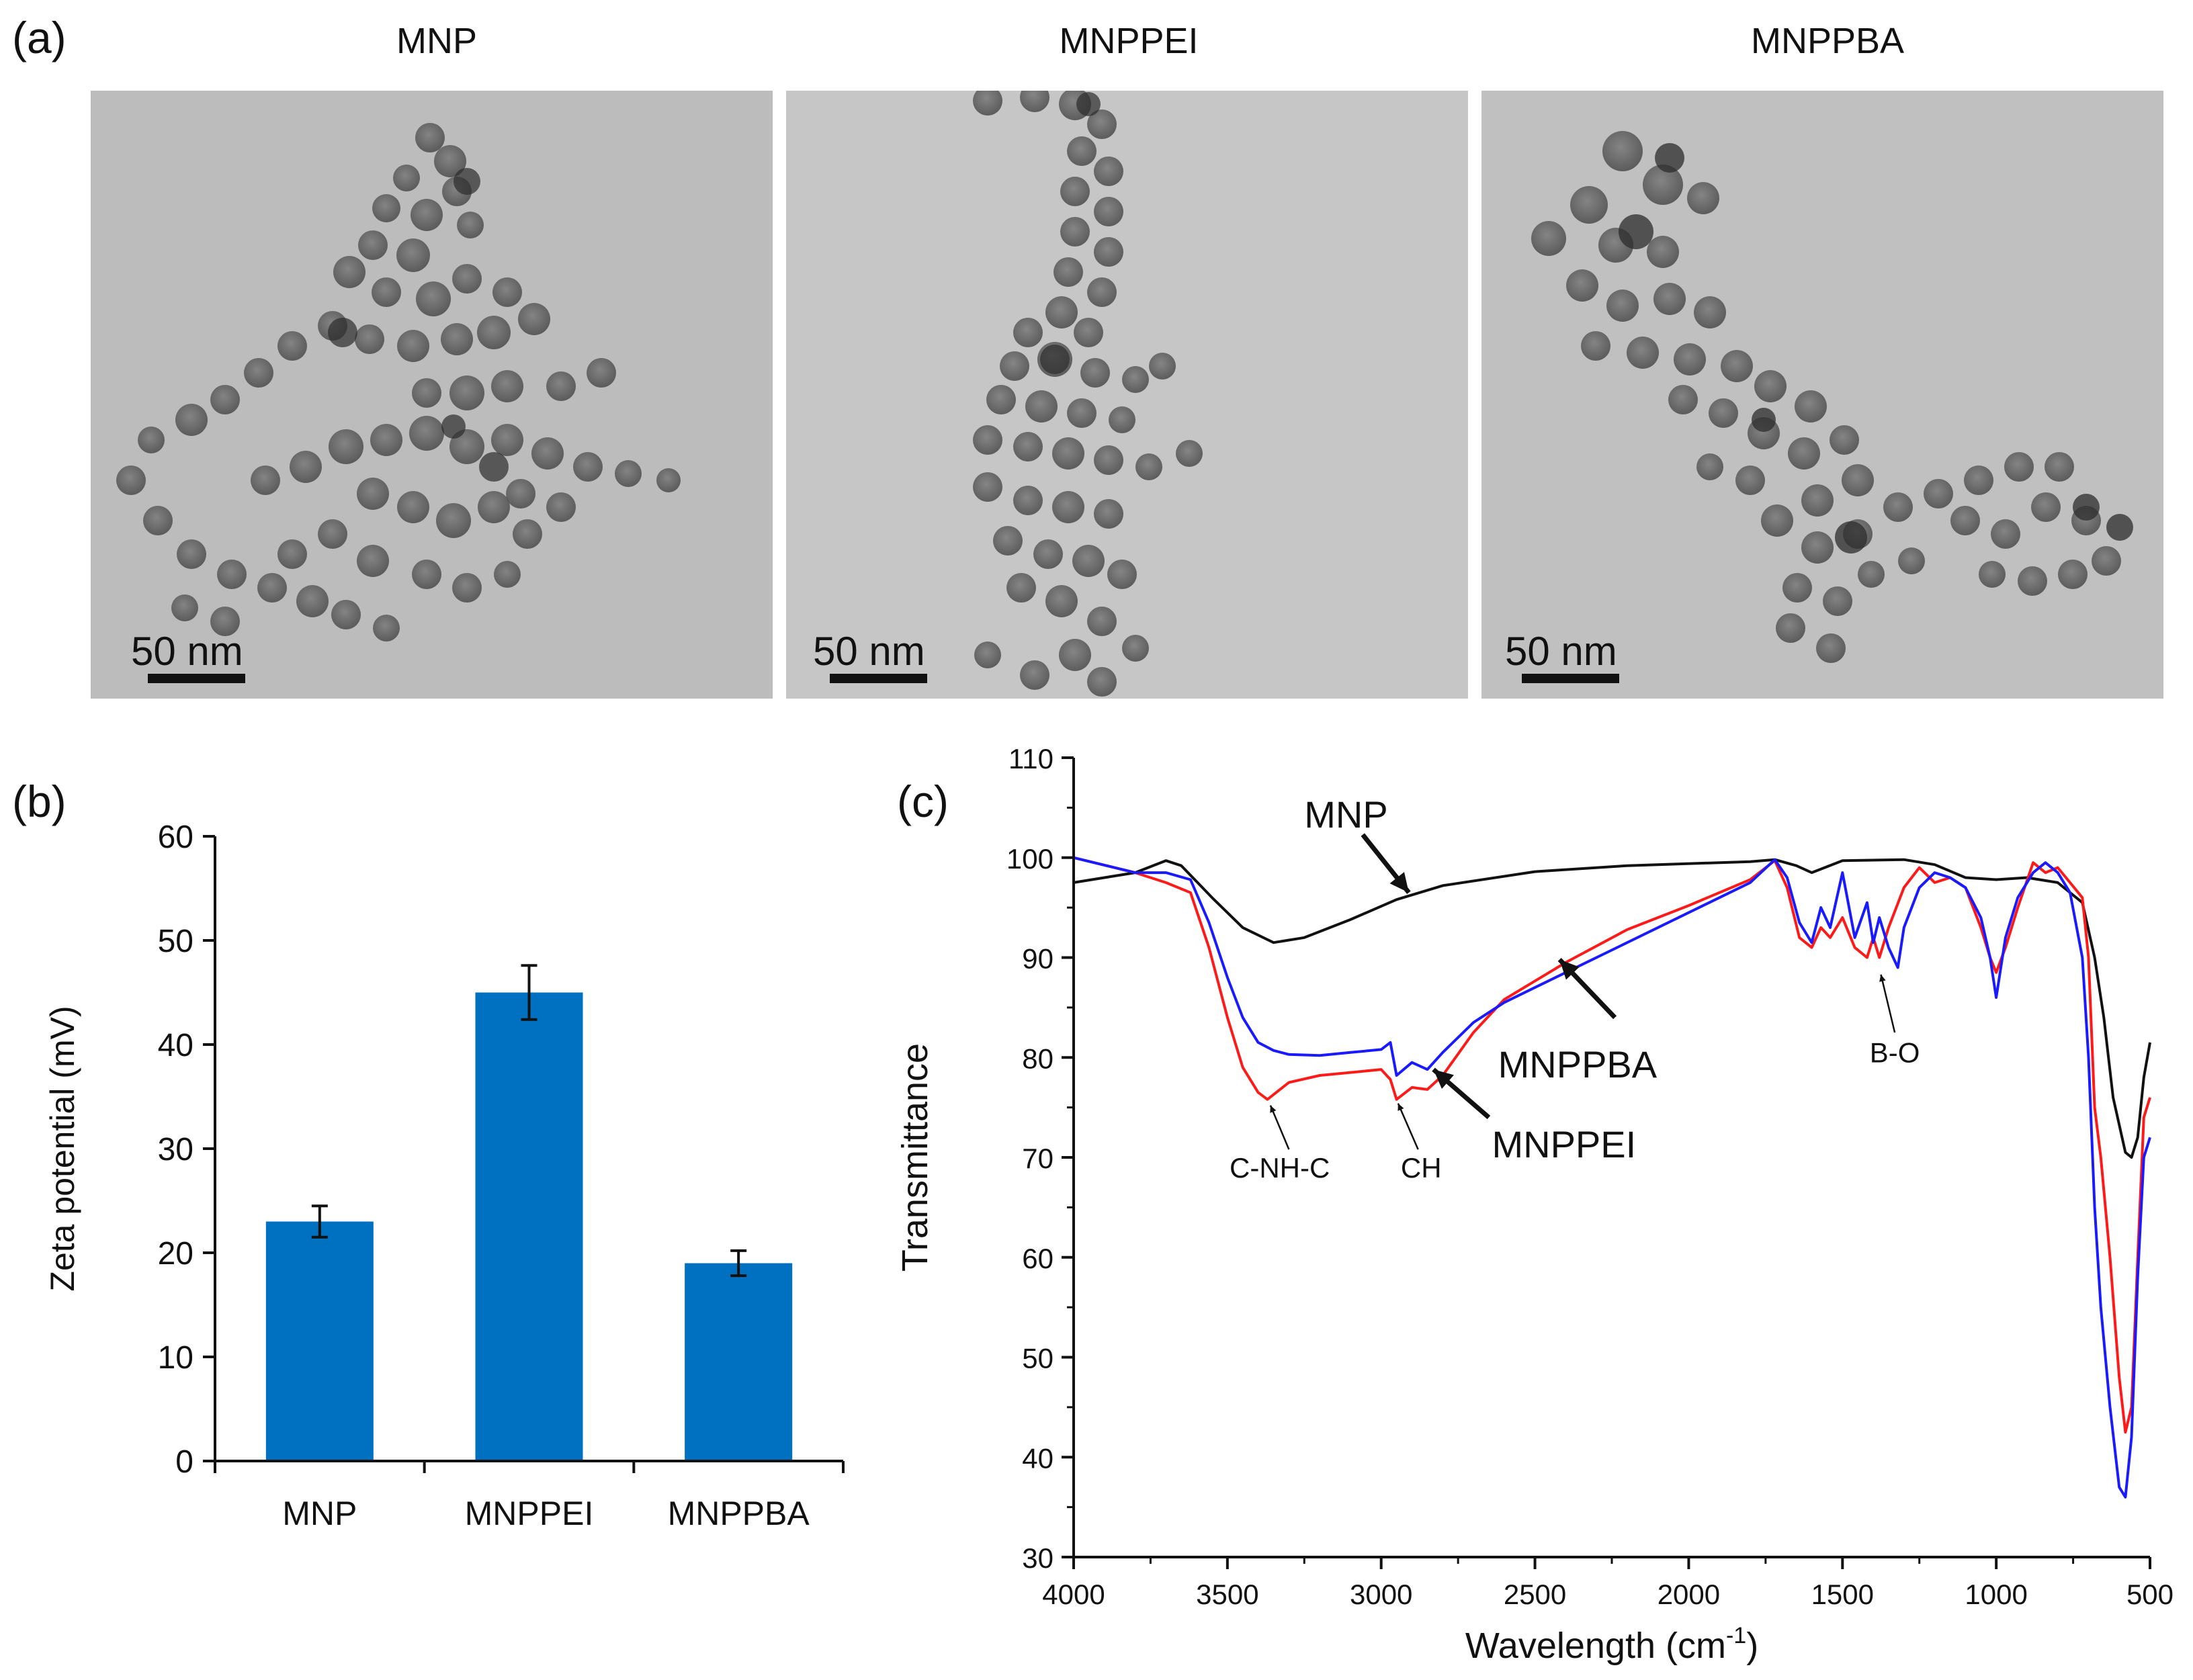 The width and height of the screenshot is (2193, 1680). I want to click on ftir-arrow-ch-head, so click(1401, 1107).